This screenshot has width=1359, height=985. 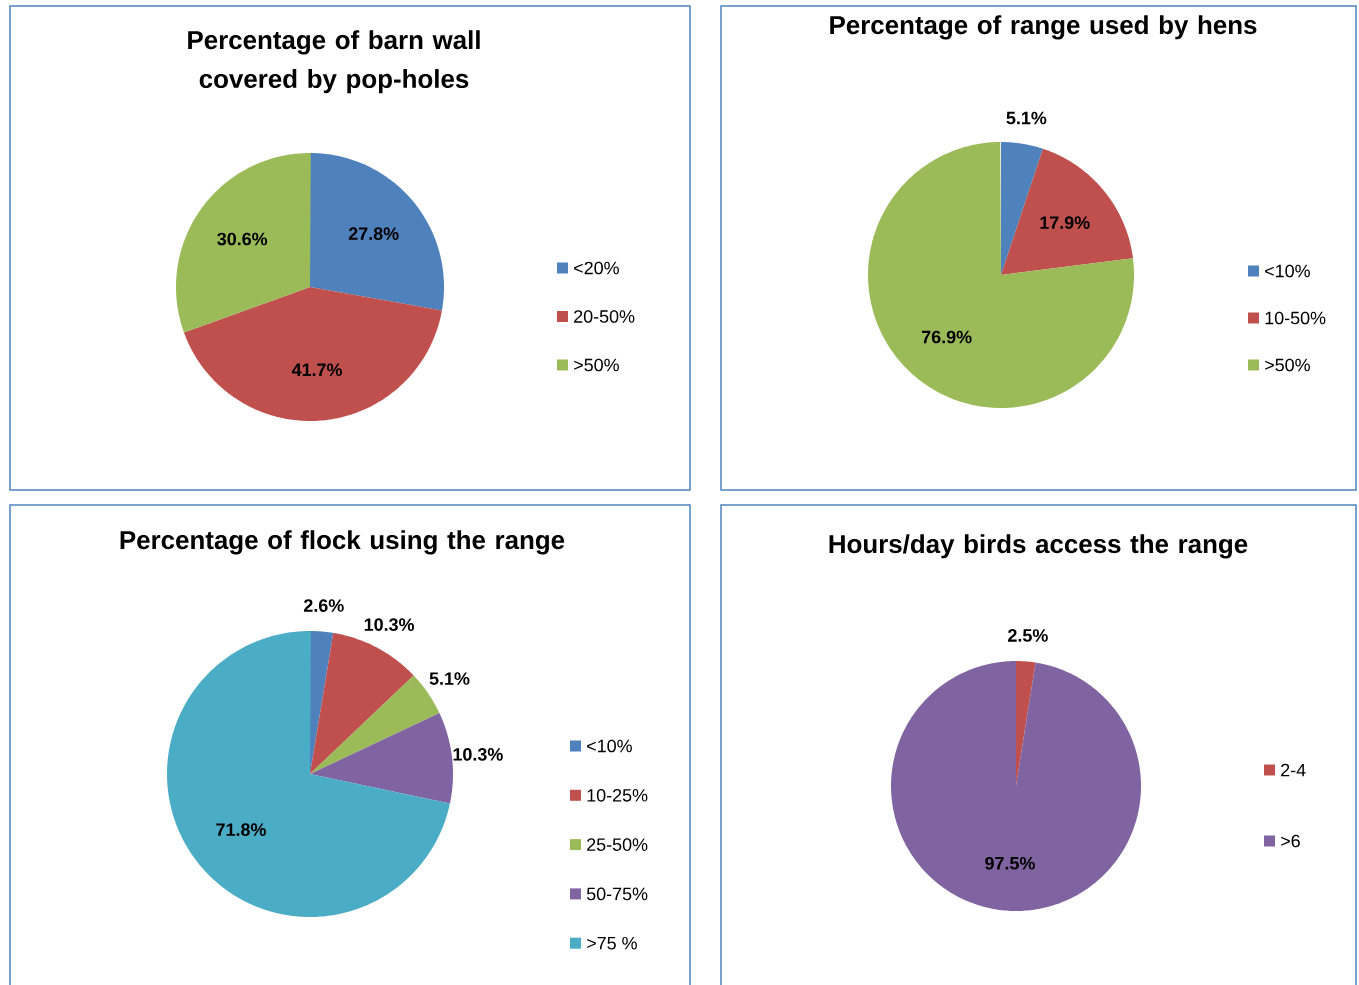 What do you see at coordinates (604, 316) in the screenshot?
I see `legend-label: 20-50%` at bounding box center [604, 316].